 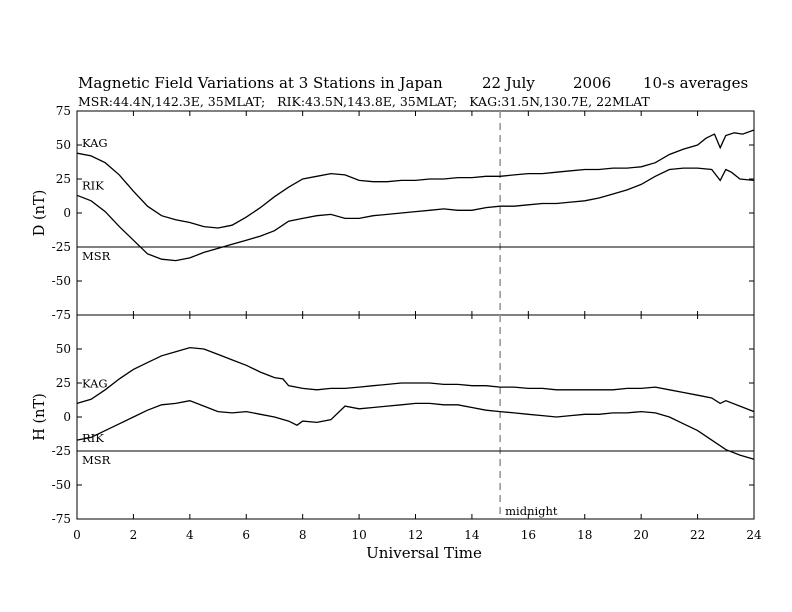 I want to click on y-axis-label: H (nT), so click(x=40, y=417).